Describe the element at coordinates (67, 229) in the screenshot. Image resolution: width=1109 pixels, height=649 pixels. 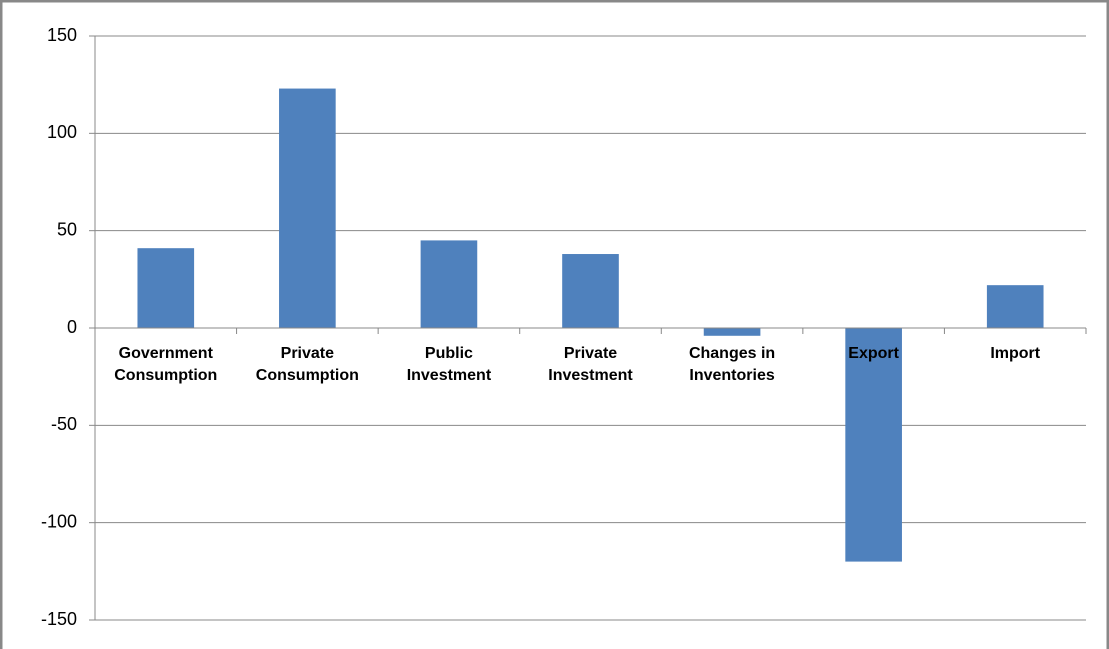
I see `y-tick-label: 50` at that location.